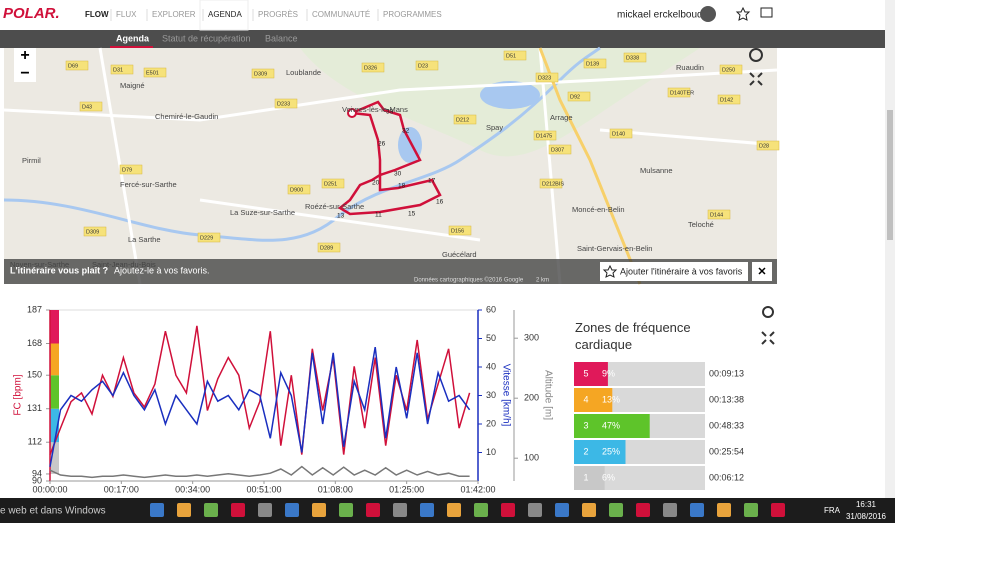  I want to click on subnav-item: Agenda, so click(133, 38).